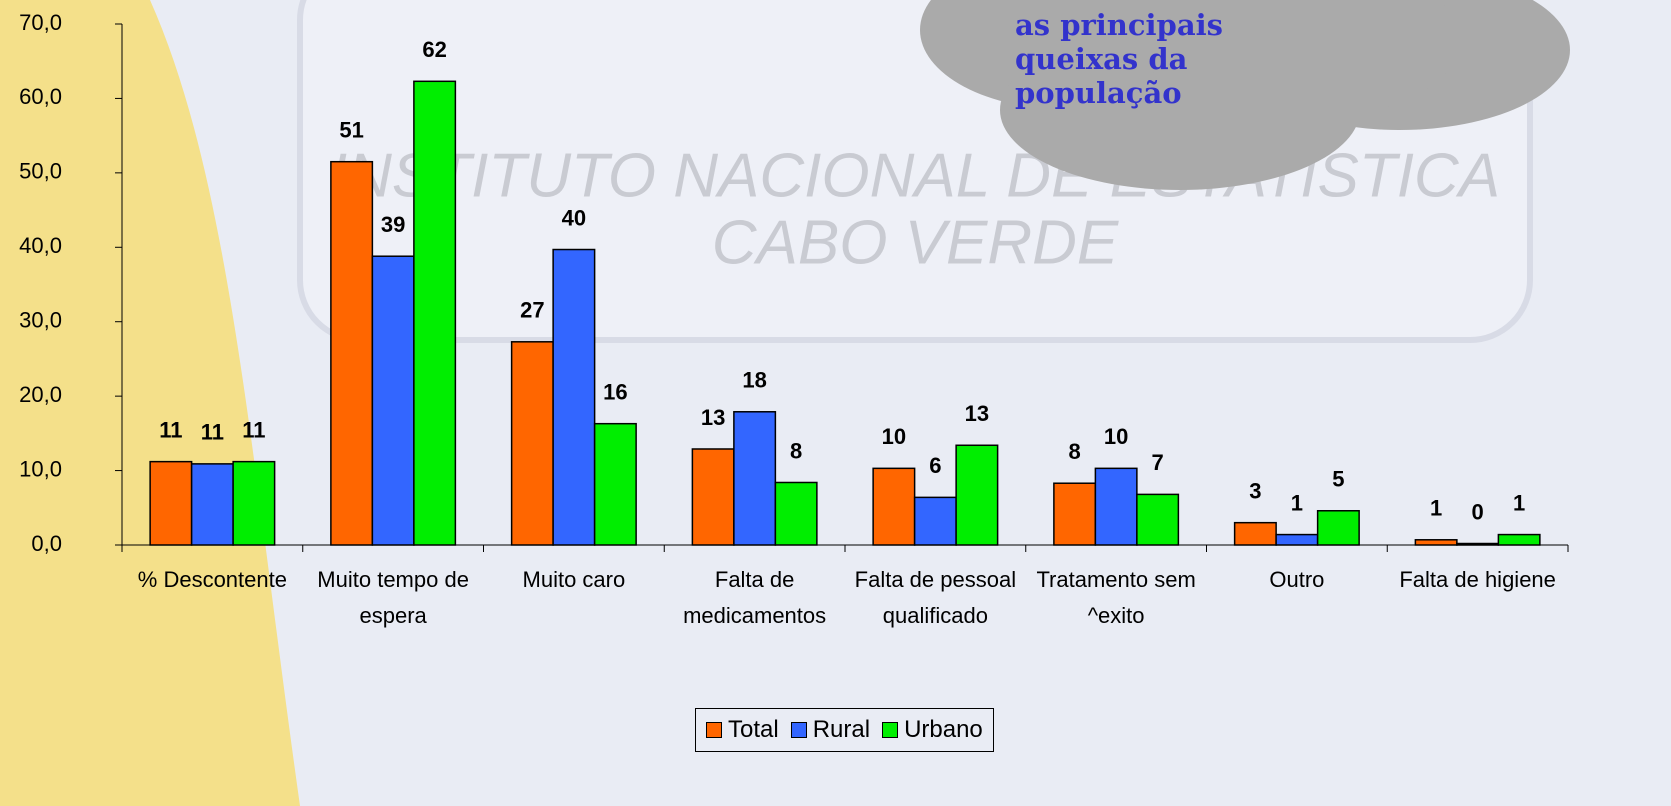 This screenshot has width=1671, height=806. I want to click on legend-item: Urbano, so click(932, 730).